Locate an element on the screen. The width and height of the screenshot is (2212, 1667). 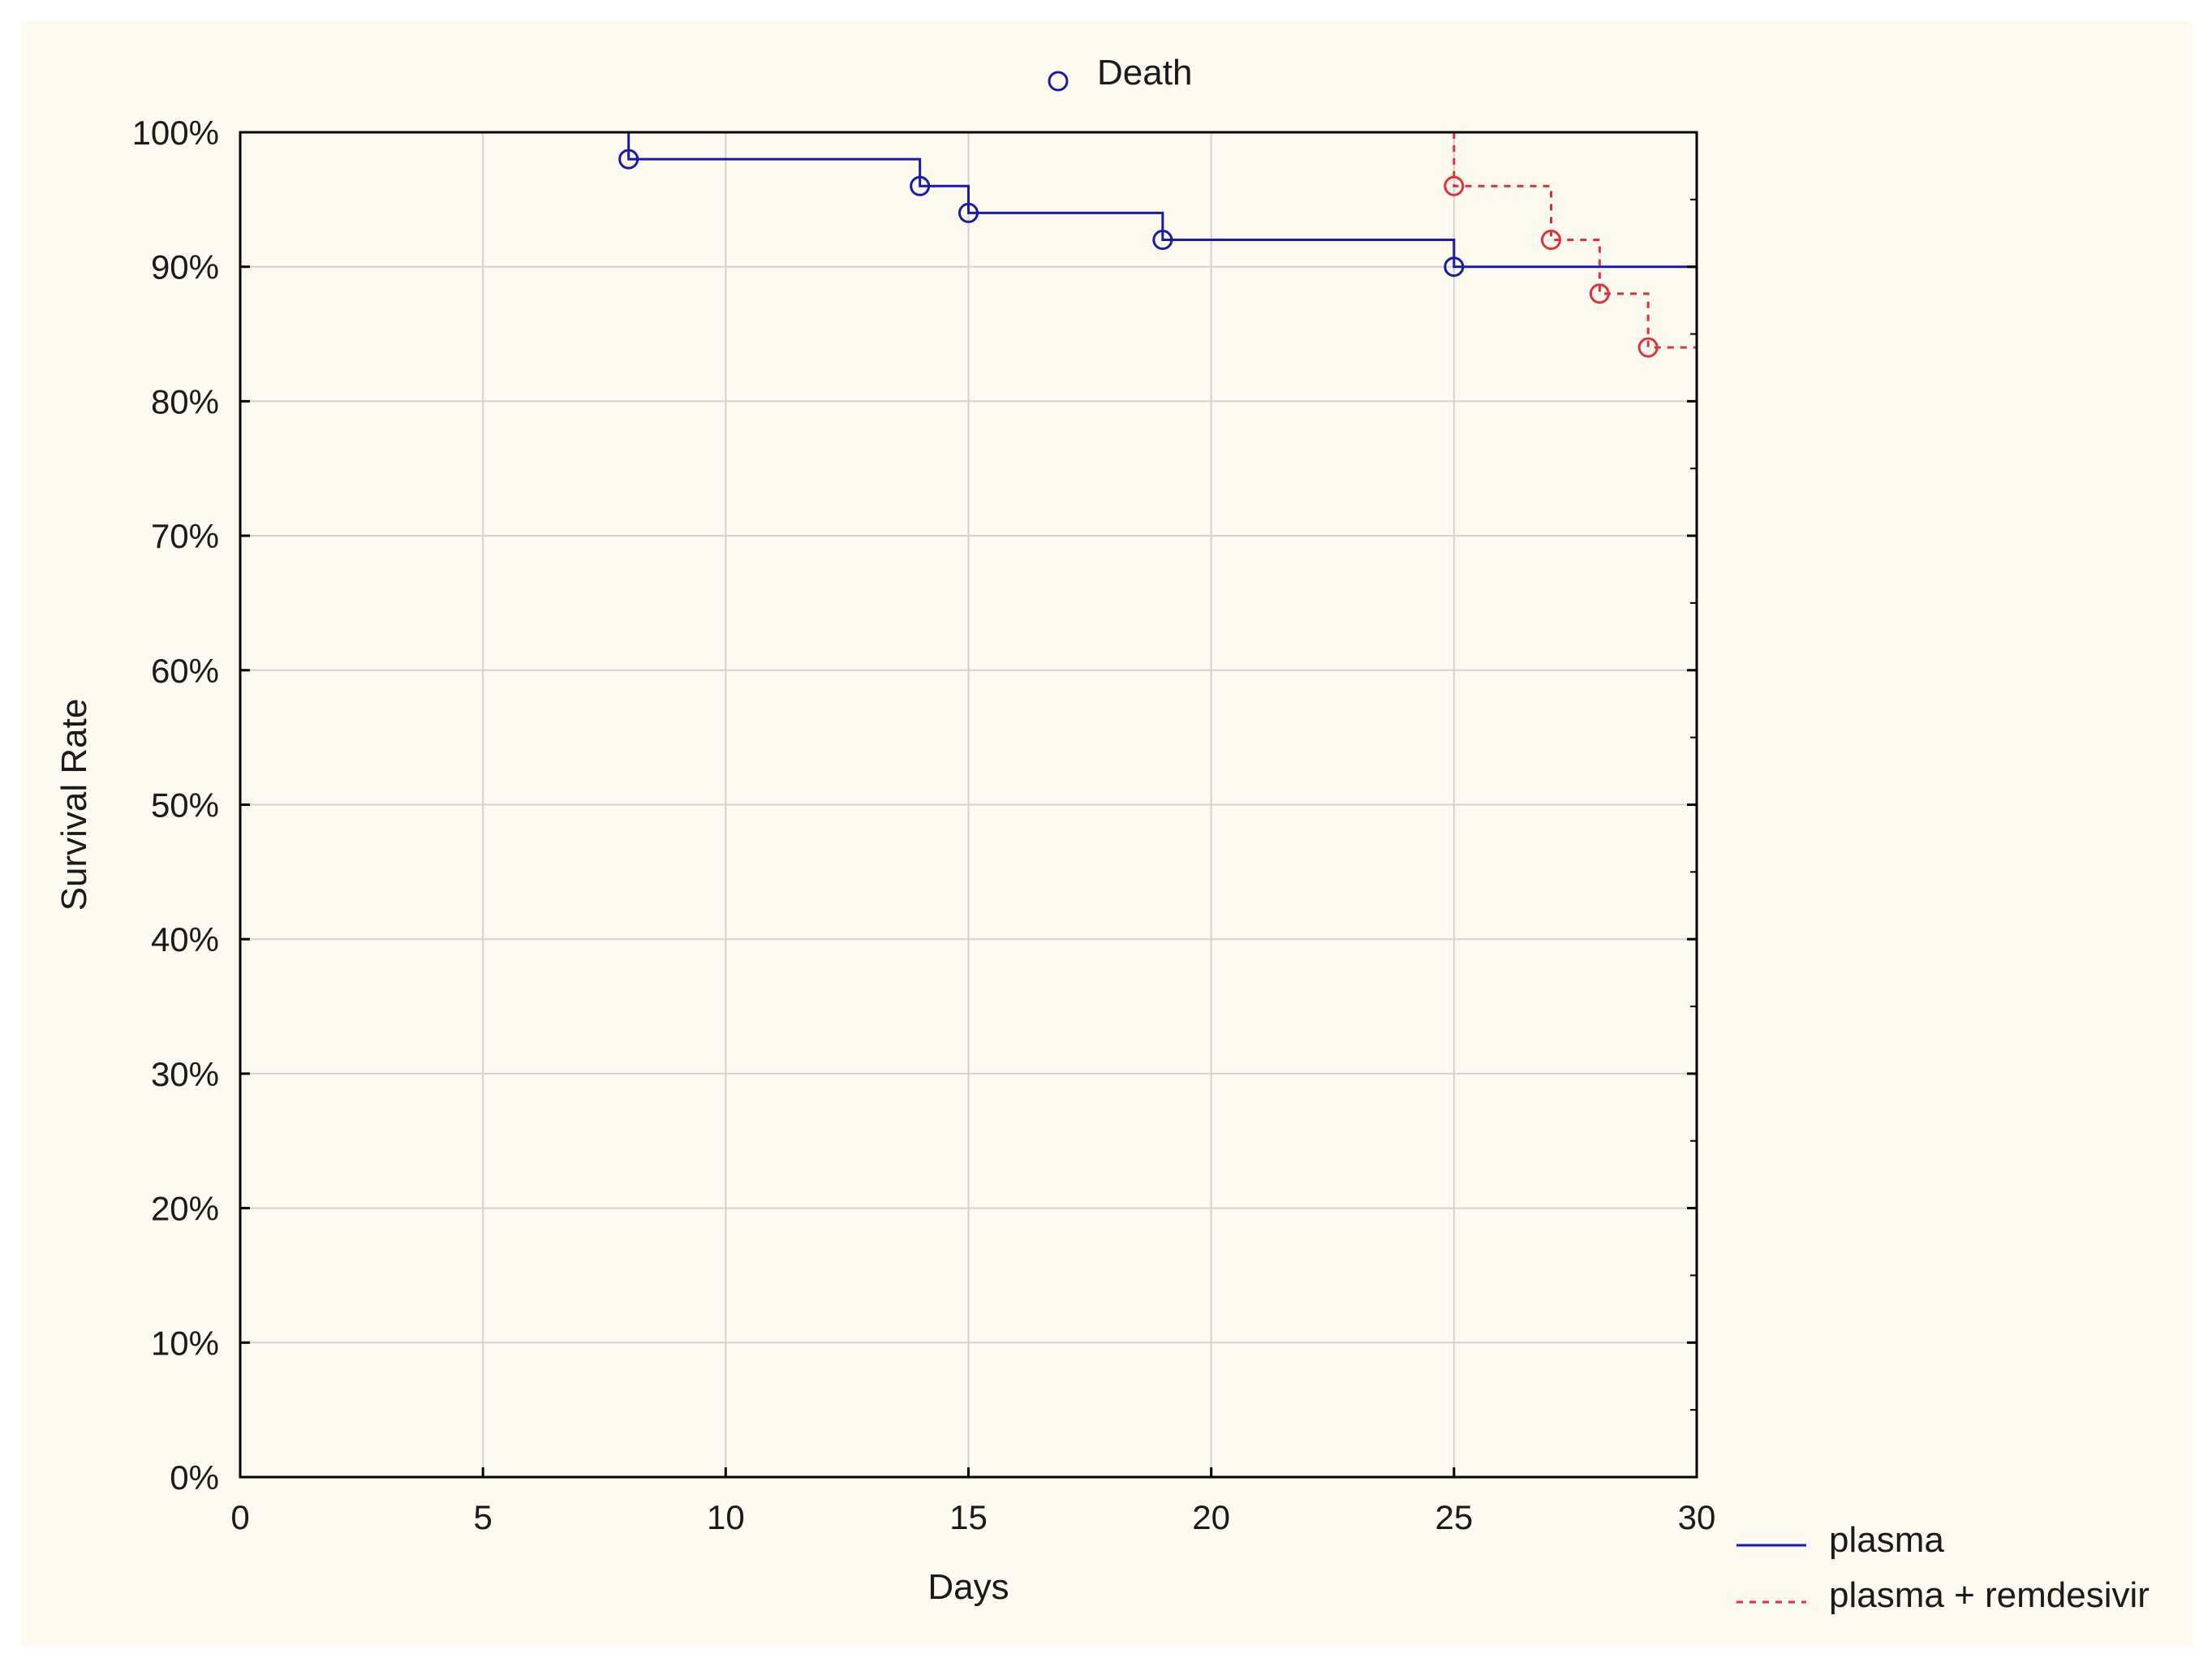
y-tick-label: 0% is located at coordinates (194, 1477).